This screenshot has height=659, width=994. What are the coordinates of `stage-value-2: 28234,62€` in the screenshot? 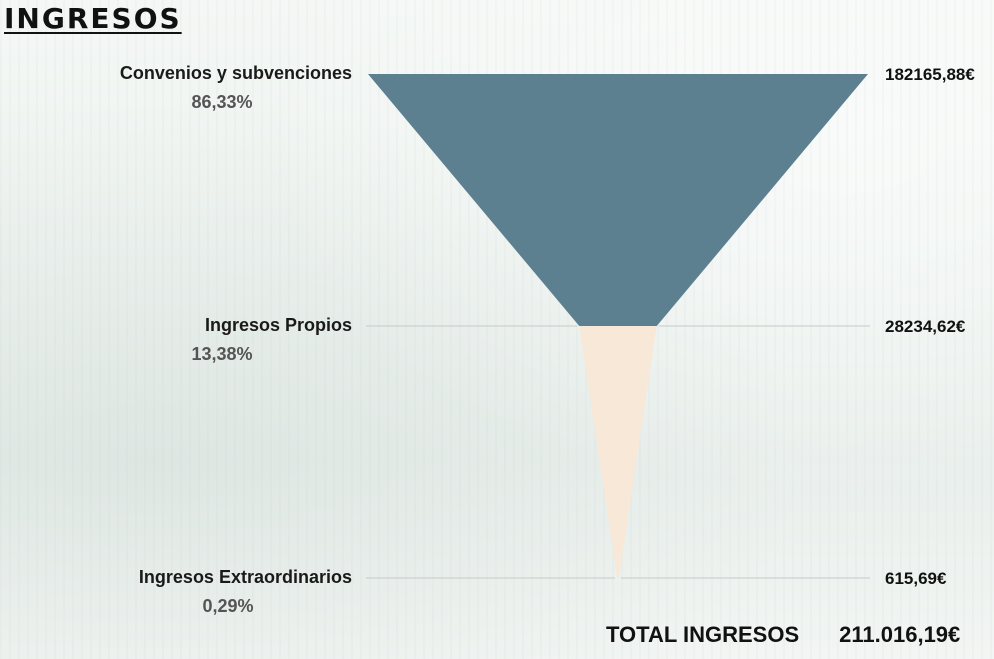 It's located at (925, 326).